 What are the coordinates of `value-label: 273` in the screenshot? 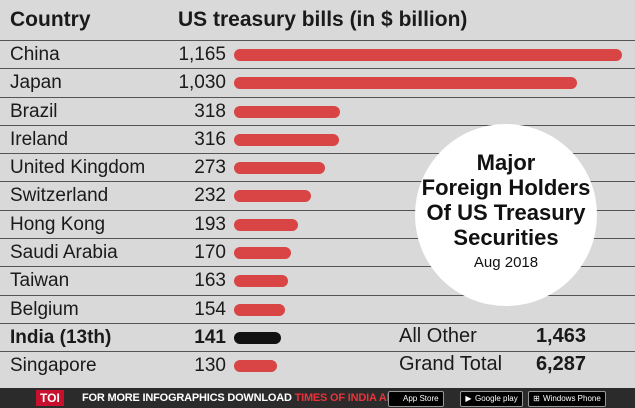 It's located at (210, 168).